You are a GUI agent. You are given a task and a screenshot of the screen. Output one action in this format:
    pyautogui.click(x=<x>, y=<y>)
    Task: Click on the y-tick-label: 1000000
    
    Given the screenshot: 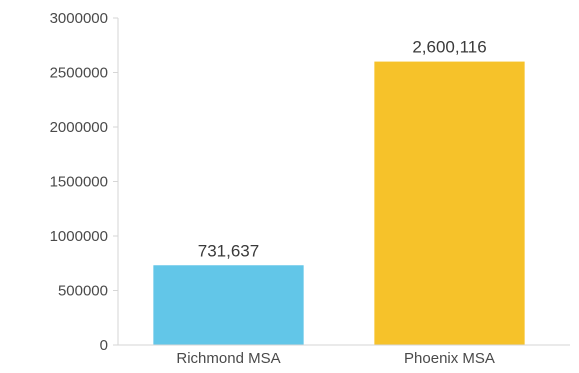 What is the action you would take?
    pyautogui.click(x=79, y=236)
    